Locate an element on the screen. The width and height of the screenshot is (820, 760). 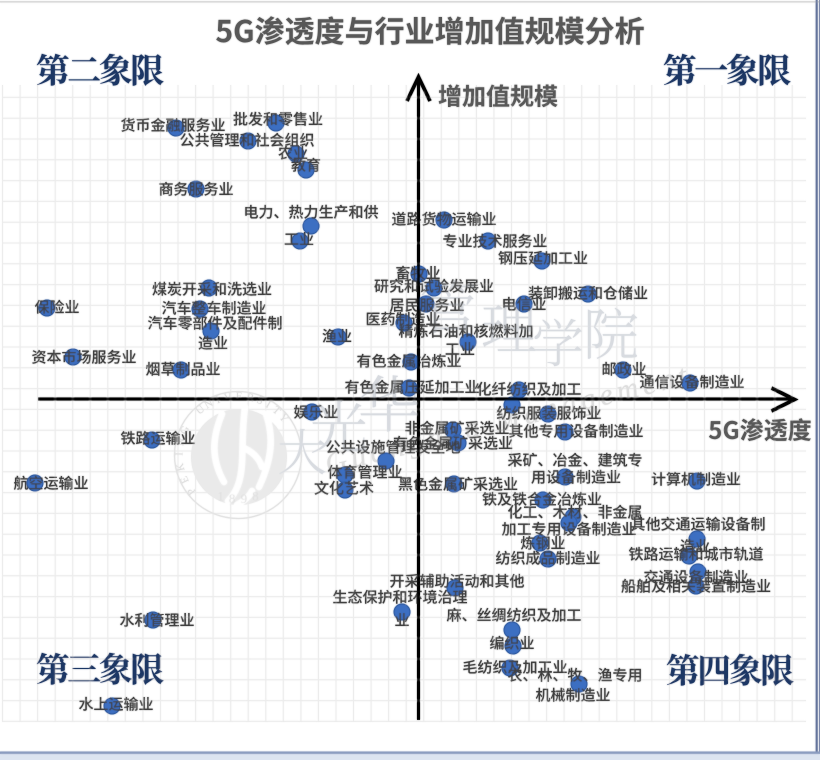
svg-text: P is located at coordinates (191, 491).